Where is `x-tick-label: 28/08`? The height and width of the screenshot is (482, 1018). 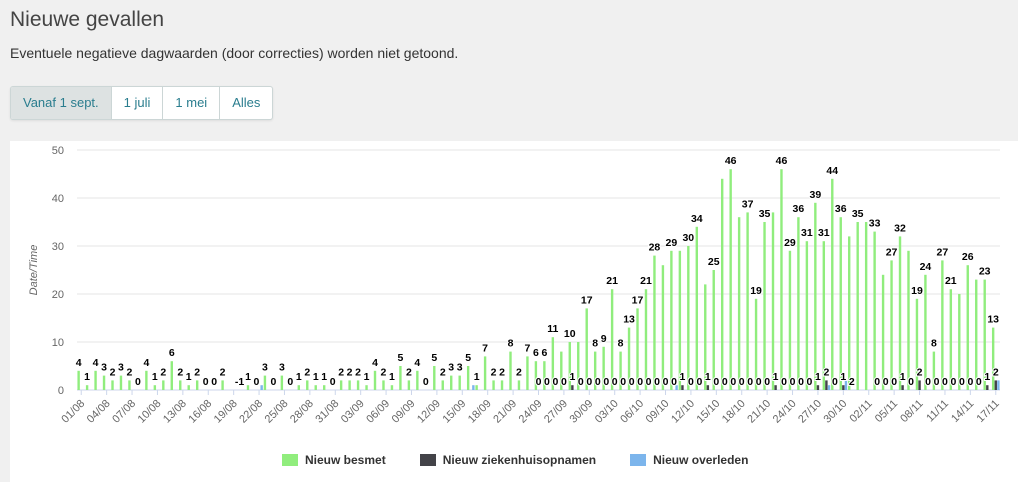 x-tick-label: 28/08 is located at coordinates (302, 412).